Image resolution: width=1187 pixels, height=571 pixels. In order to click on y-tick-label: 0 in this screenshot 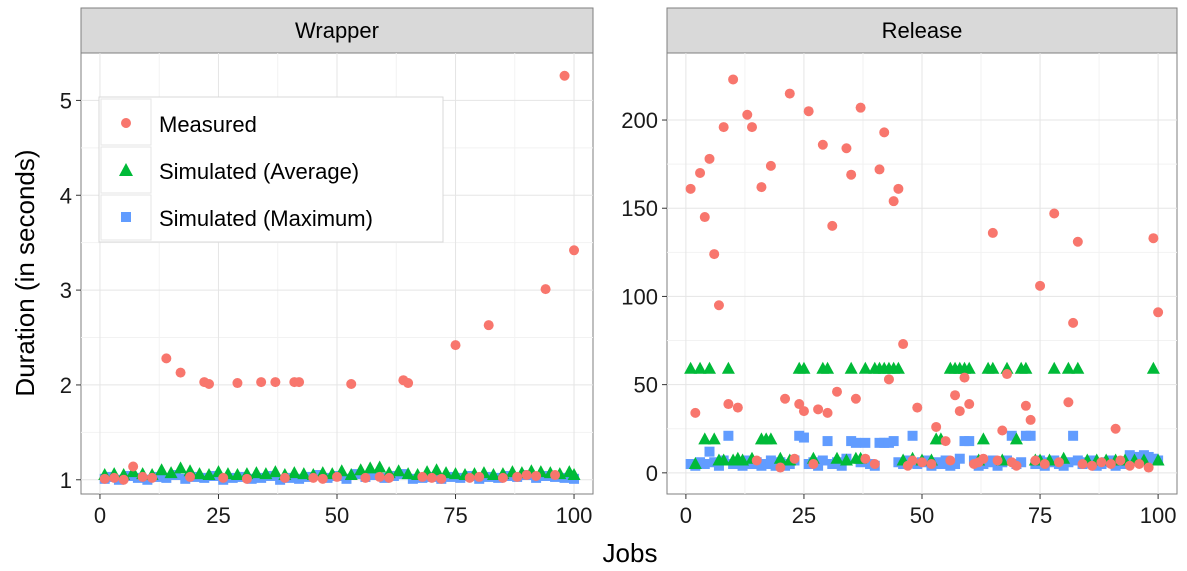, I will do `click(652, 473)`.